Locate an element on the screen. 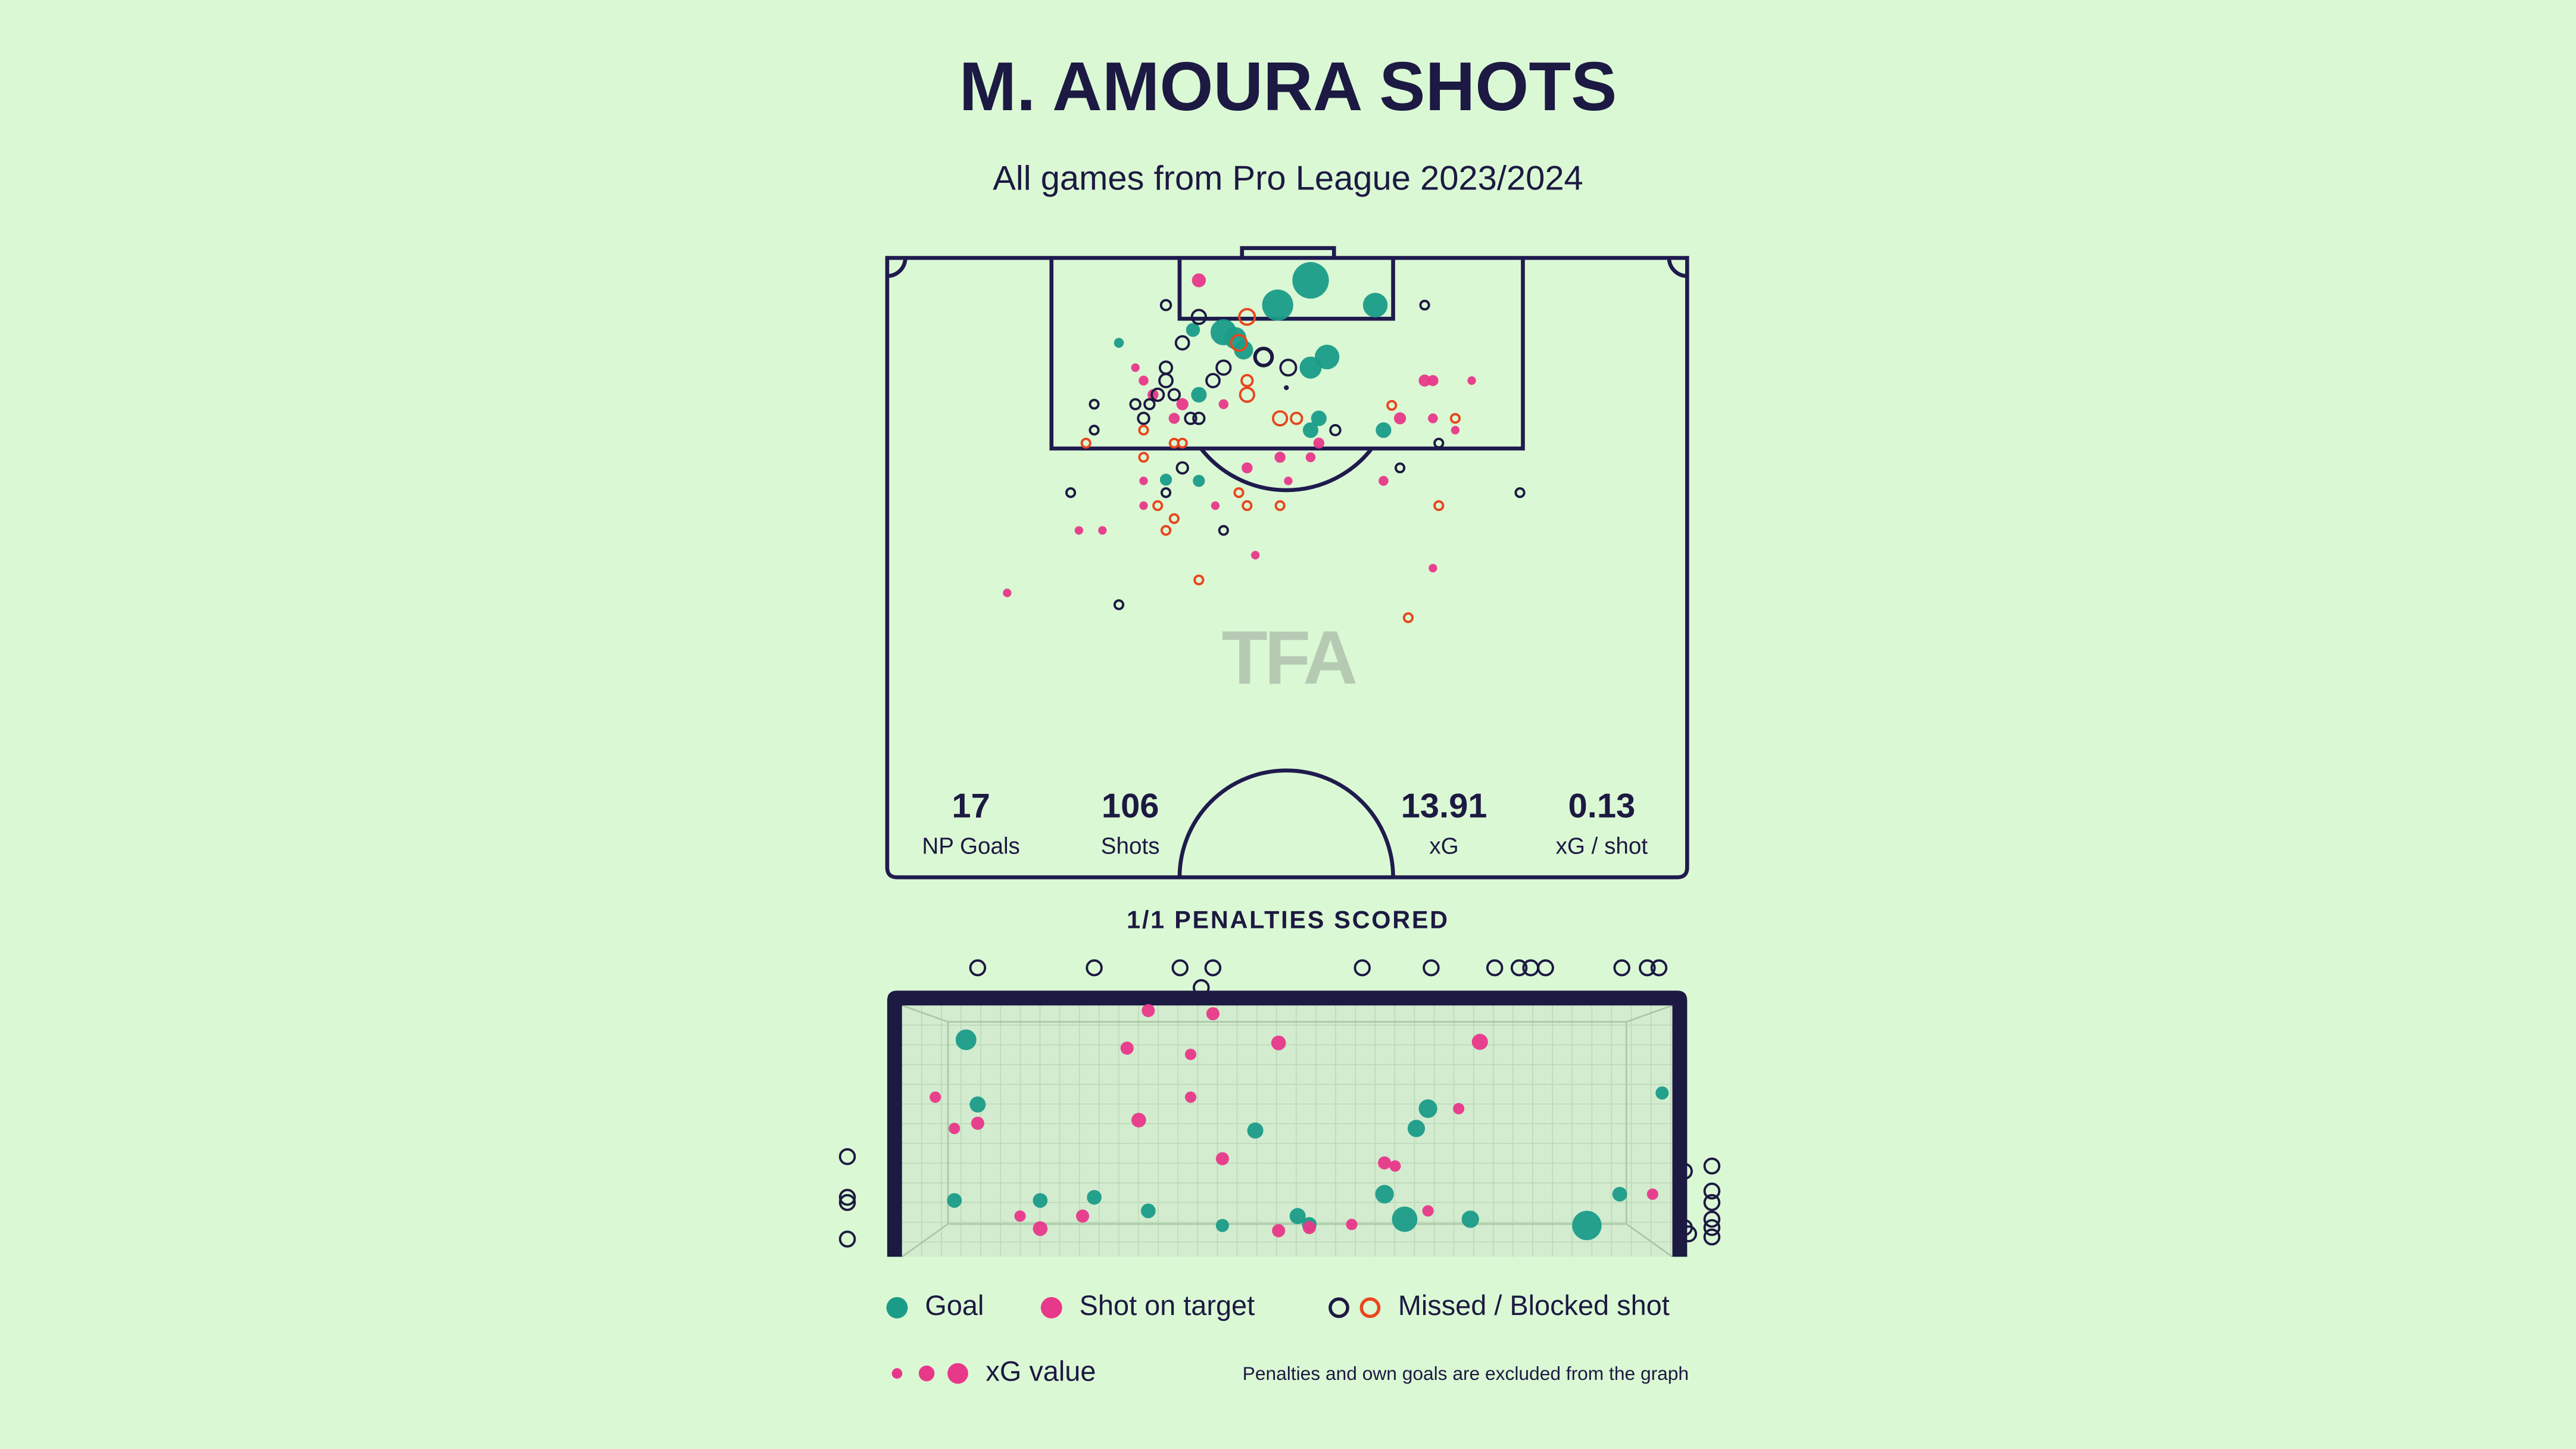 This screenshot has height=1449, width=2576. watermark: TFA is located at coordinates (1288, 657).